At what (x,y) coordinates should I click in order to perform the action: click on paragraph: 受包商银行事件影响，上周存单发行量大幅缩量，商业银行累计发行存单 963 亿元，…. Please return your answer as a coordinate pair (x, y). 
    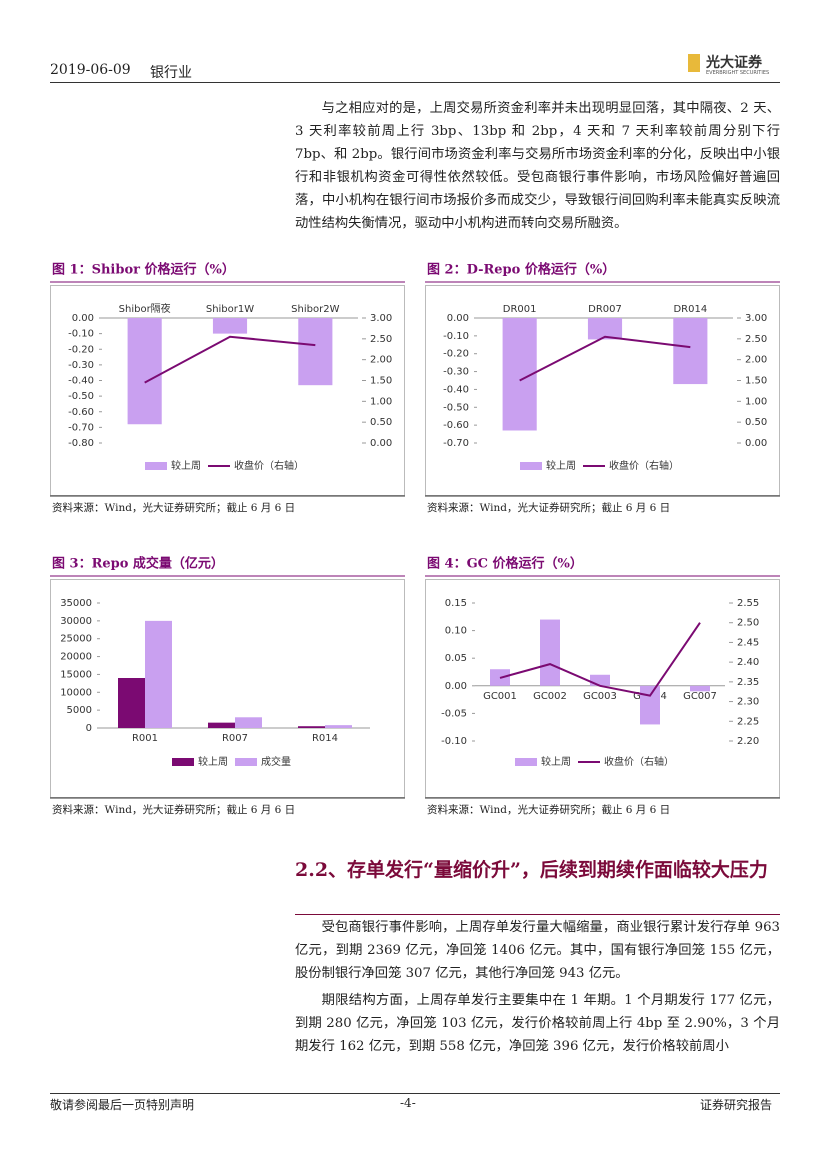
    Looking at the image, I should click on (537, 950).